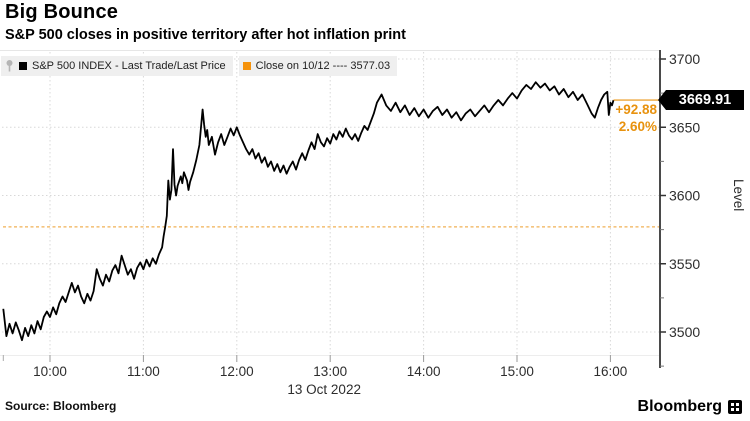 This screenshot has height=421, width=750. What do you see at coordinates (684, 59) in the screenshot?
I see `y-tick-label: 3700` at bounding box center [684, 59].